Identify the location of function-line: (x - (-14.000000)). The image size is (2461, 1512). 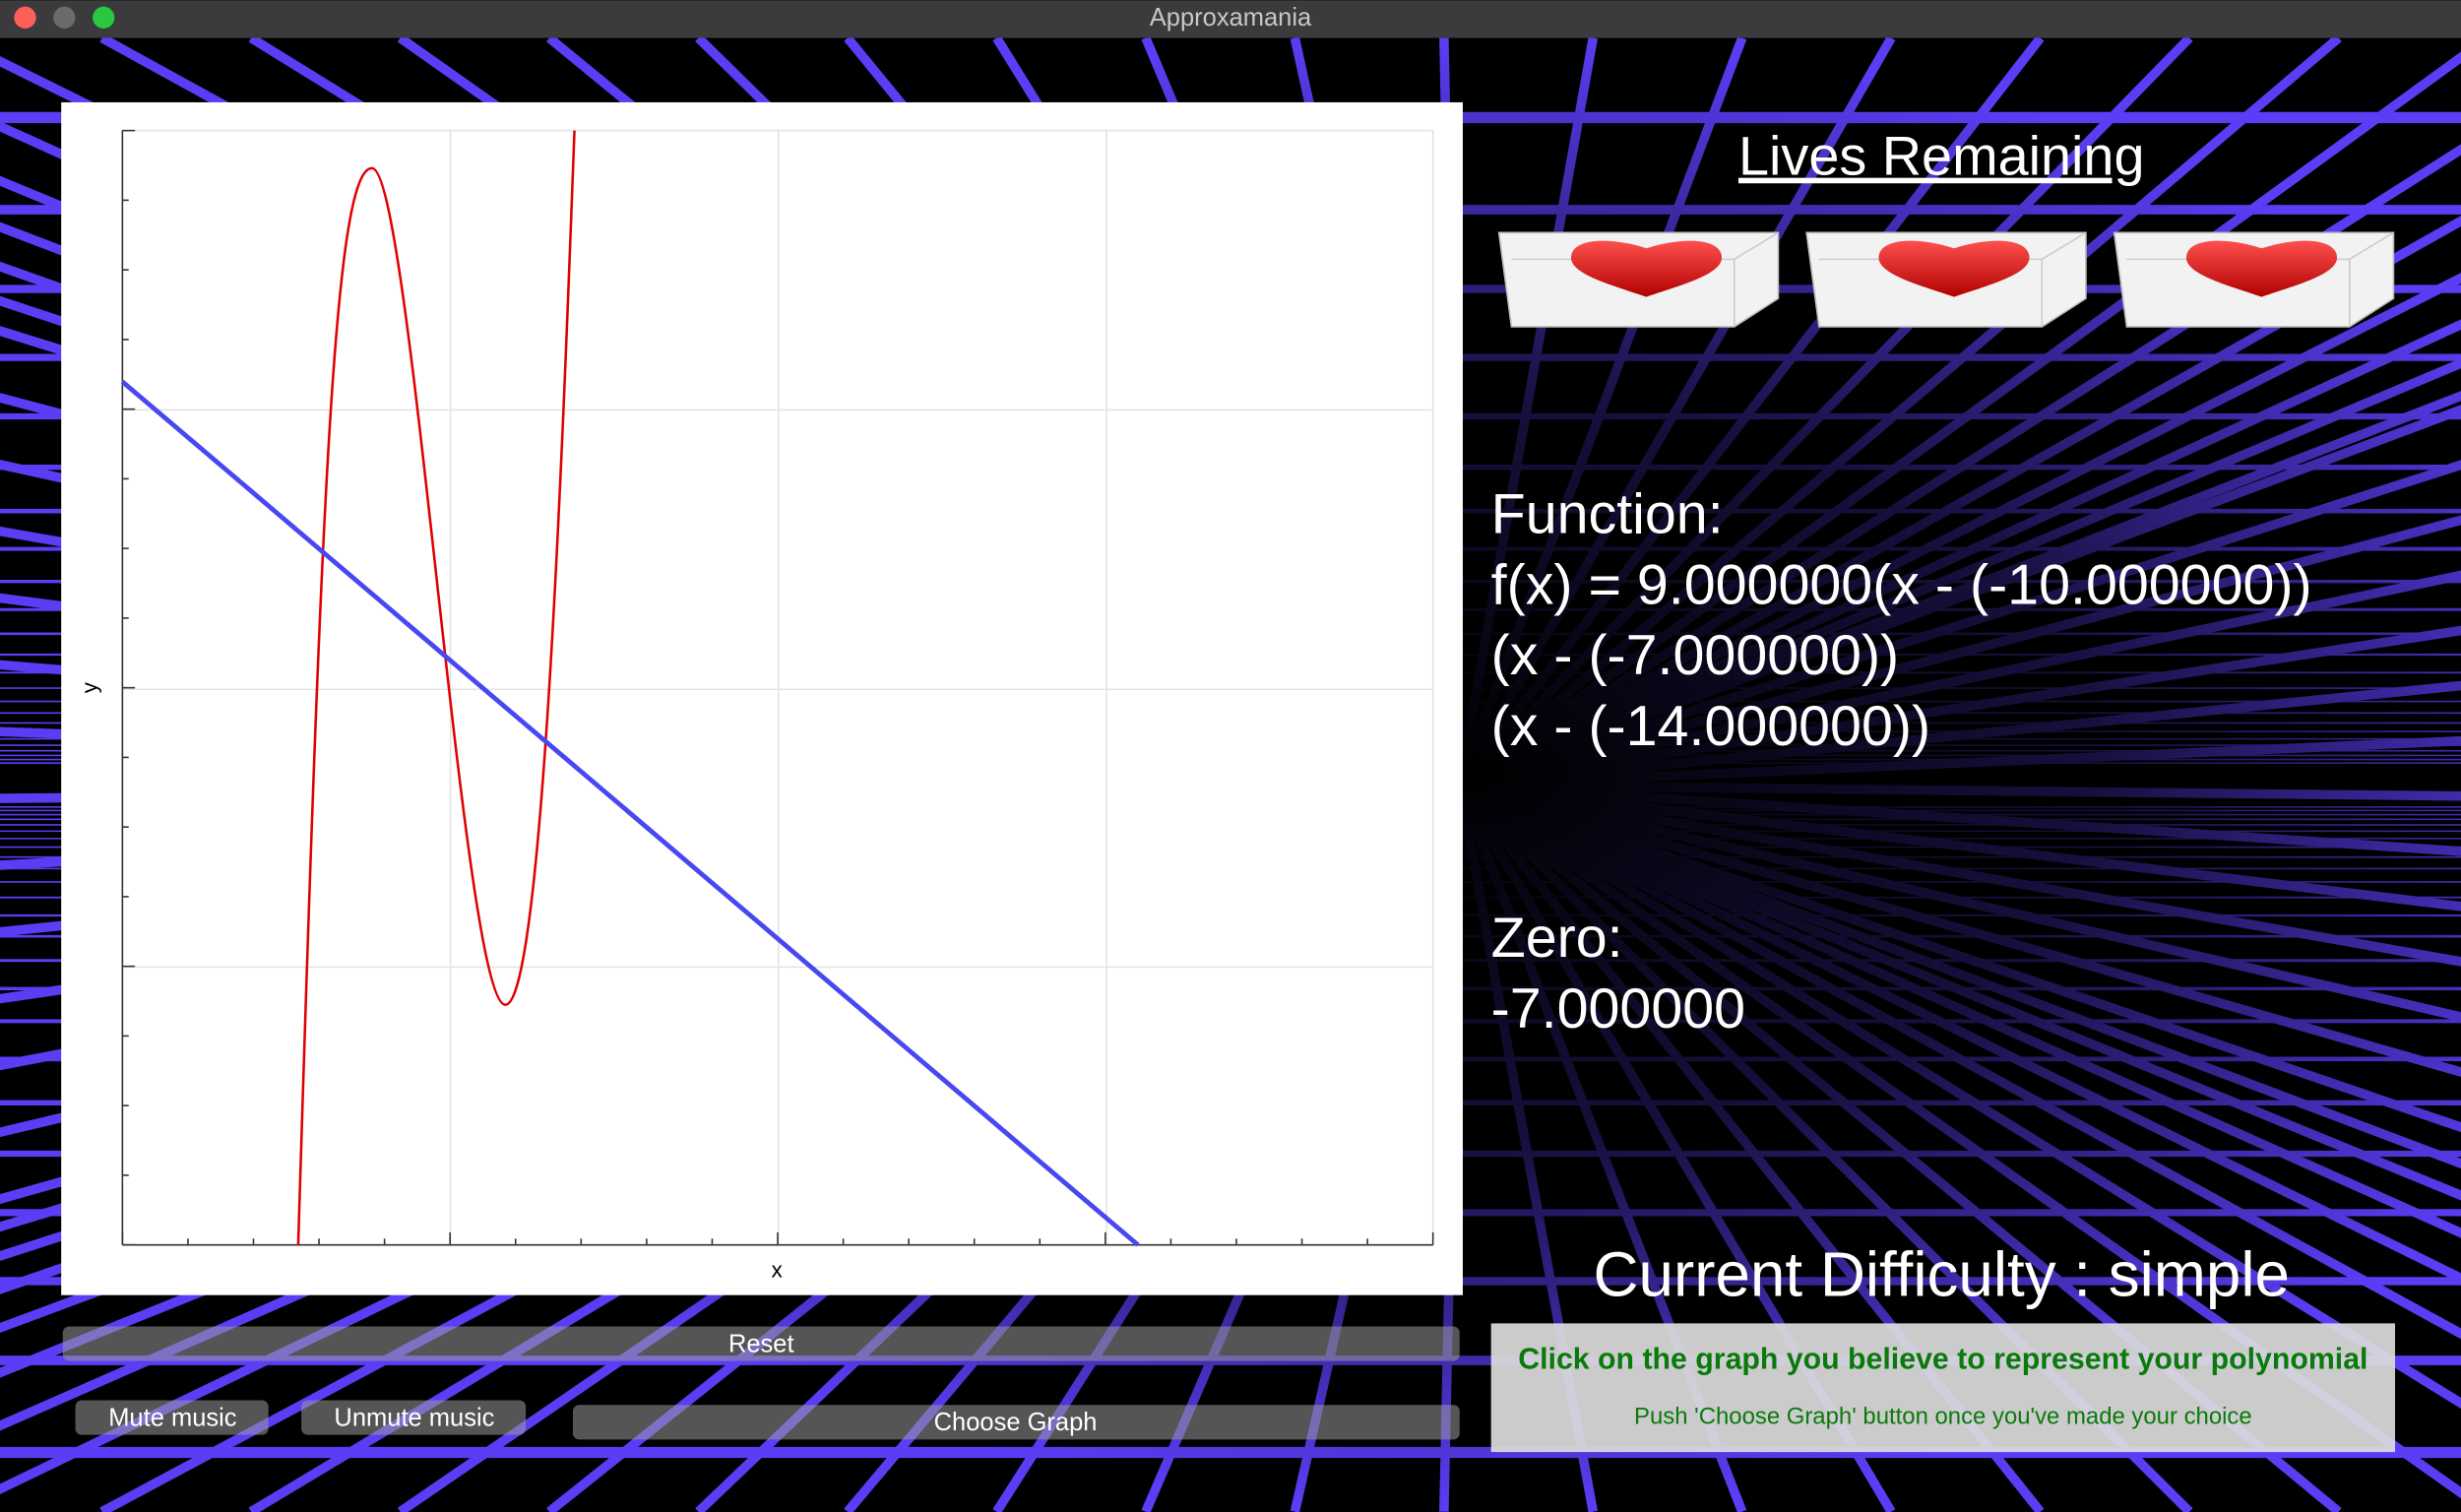
(1710, 726).